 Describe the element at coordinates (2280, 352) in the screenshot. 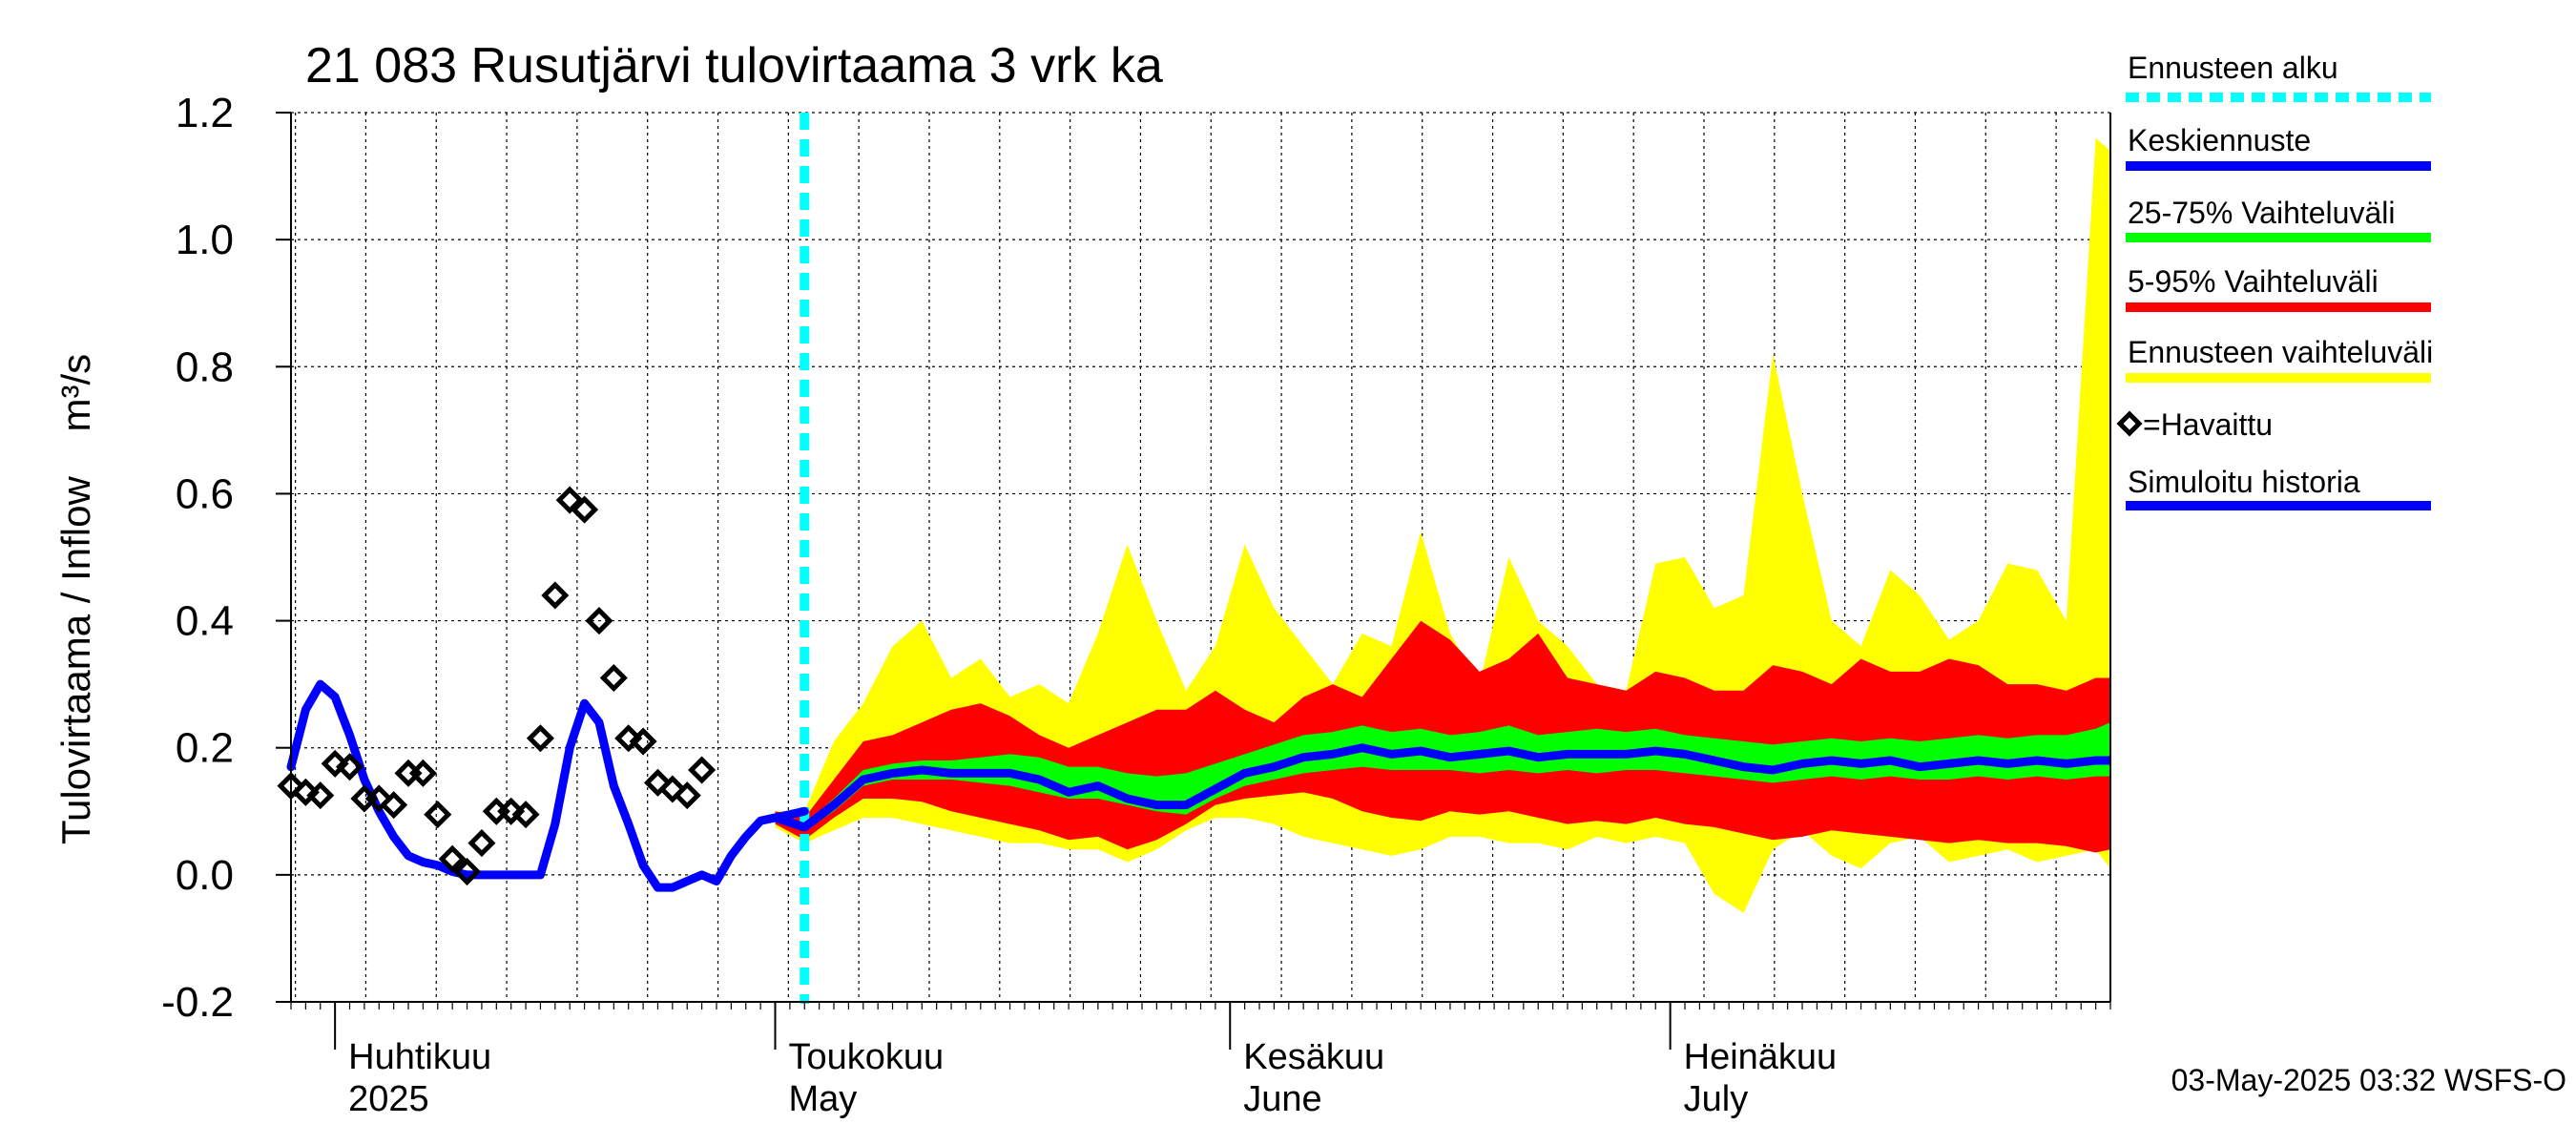

I see `legend-label: Ennusteen vaihteluväli` at that location.